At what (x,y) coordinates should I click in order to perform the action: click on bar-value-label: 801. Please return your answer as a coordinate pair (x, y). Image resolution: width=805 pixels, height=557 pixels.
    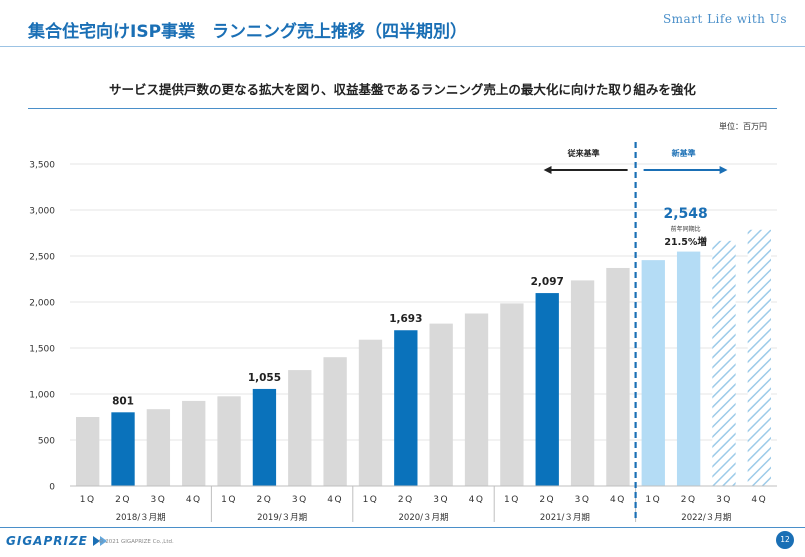
    Looking at the image, I should click on (123, 401).